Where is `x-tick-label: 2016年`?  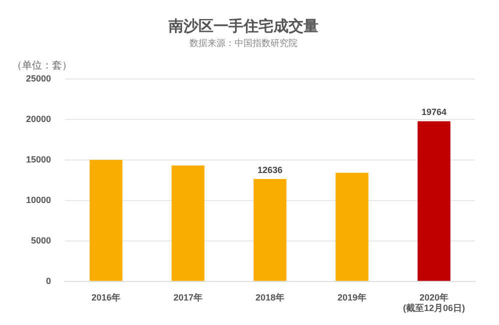 x-tick-label: 2016年 is located at coordinates (106, 297).